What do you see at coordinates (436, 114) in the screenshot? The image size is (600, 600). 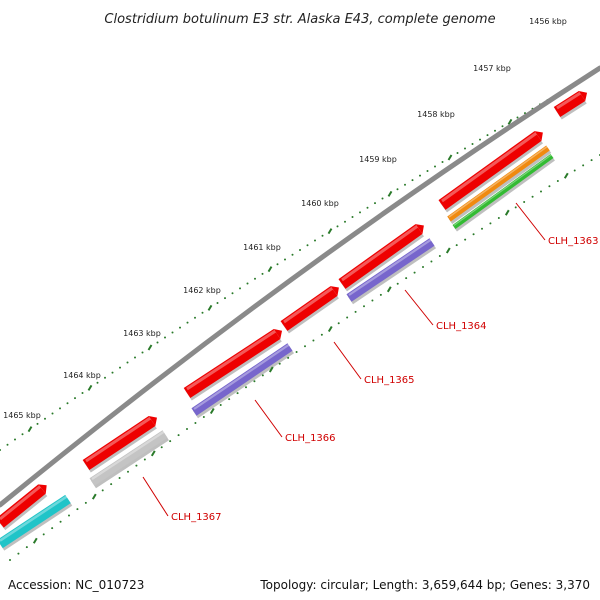 I see `scale-label: 1458 kbp` at bounding box center [436, 114].